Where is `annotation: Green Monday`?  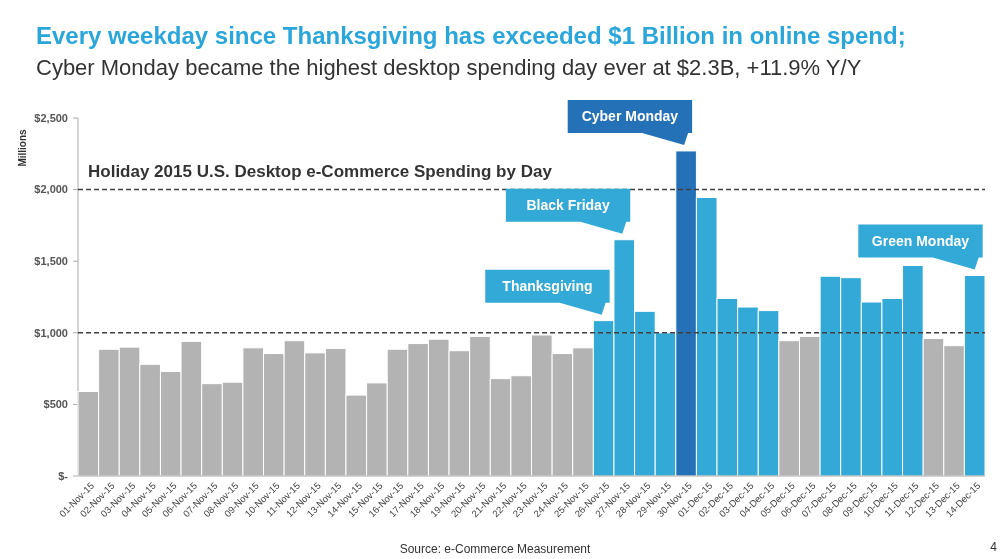
annotation: Green Monday is located at coordinates (920, 240).